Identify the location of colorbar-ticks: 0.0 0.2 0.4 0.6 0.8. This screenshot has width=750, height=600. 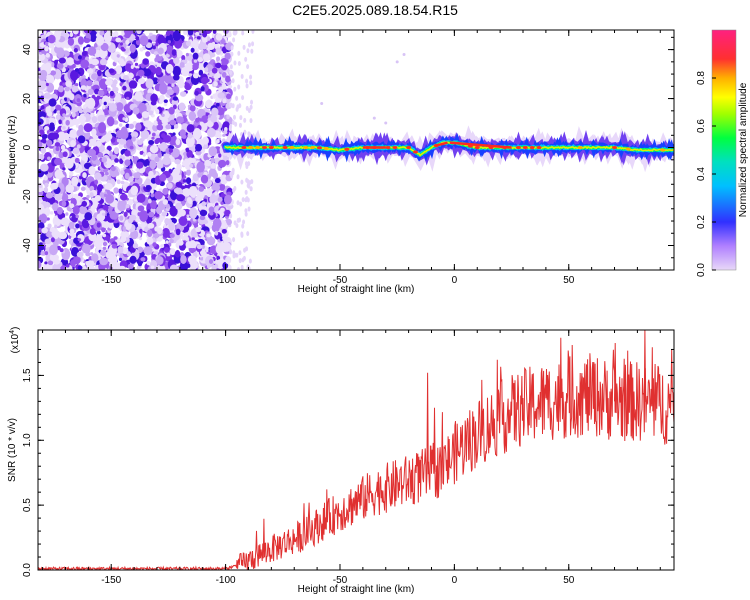
(706, 174).